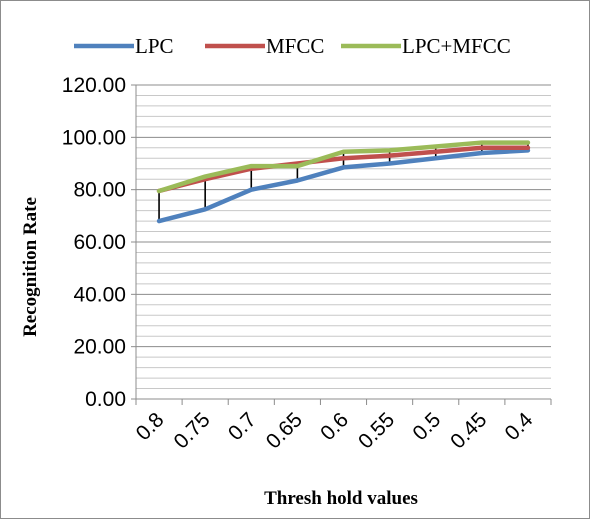 This screenshot has height=520, width=590. Describe the element at coordinates (456, 46) in the screenshot. I see `legend-entry: LPC+MFCC` at that location.